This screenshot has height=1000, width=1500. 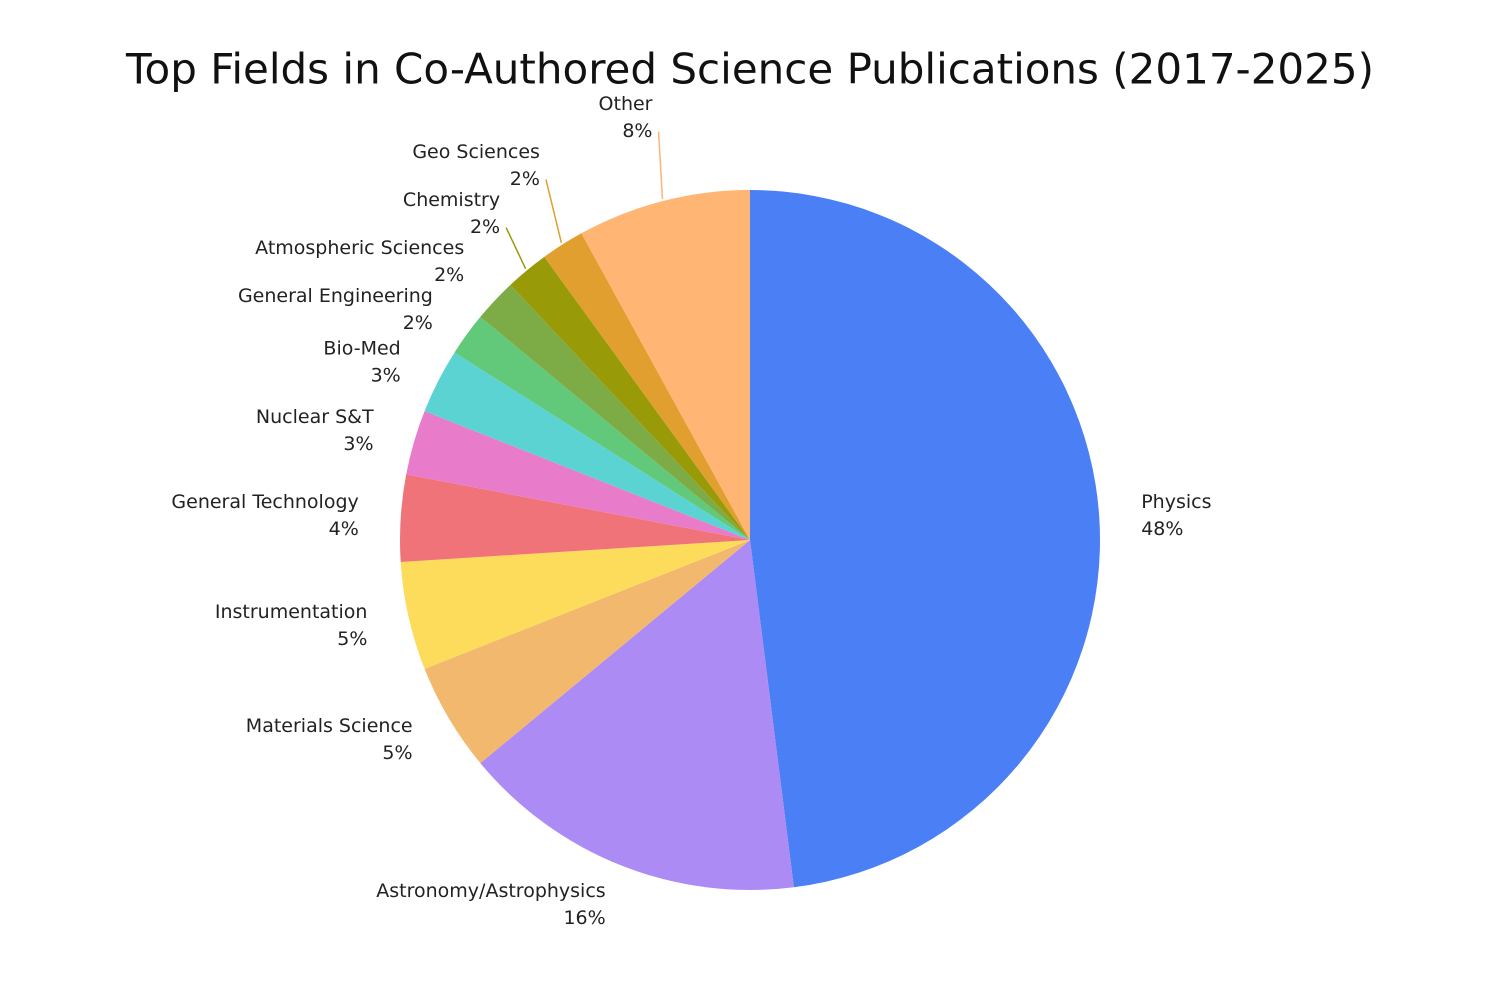 I want to click on slice-label: Astronomy/Astrophysics, so click(x=490, y=891).